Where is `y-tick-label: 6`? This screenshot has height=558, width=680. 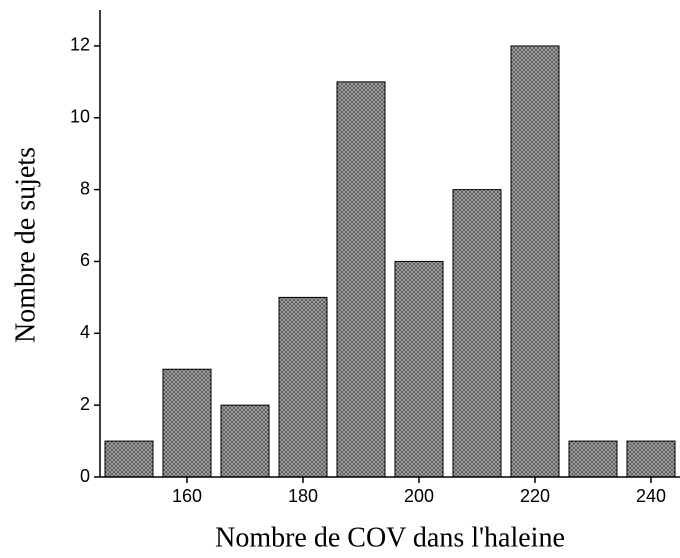
y-tick-label: 6 is located at coordinates (85, 260).